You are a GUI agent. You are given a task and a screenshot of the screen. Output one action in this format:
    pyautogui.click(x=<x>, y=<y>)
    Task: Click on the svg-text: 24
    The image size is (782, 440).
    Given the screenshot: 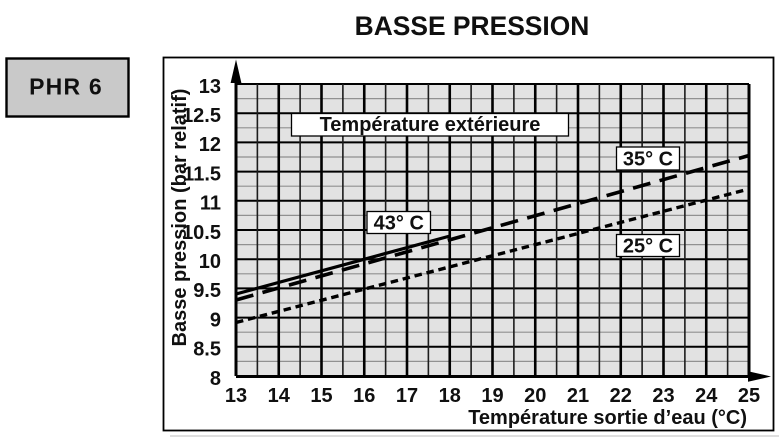 What is the action you would take?
    pyautogui.click(x=706, y=396)
    